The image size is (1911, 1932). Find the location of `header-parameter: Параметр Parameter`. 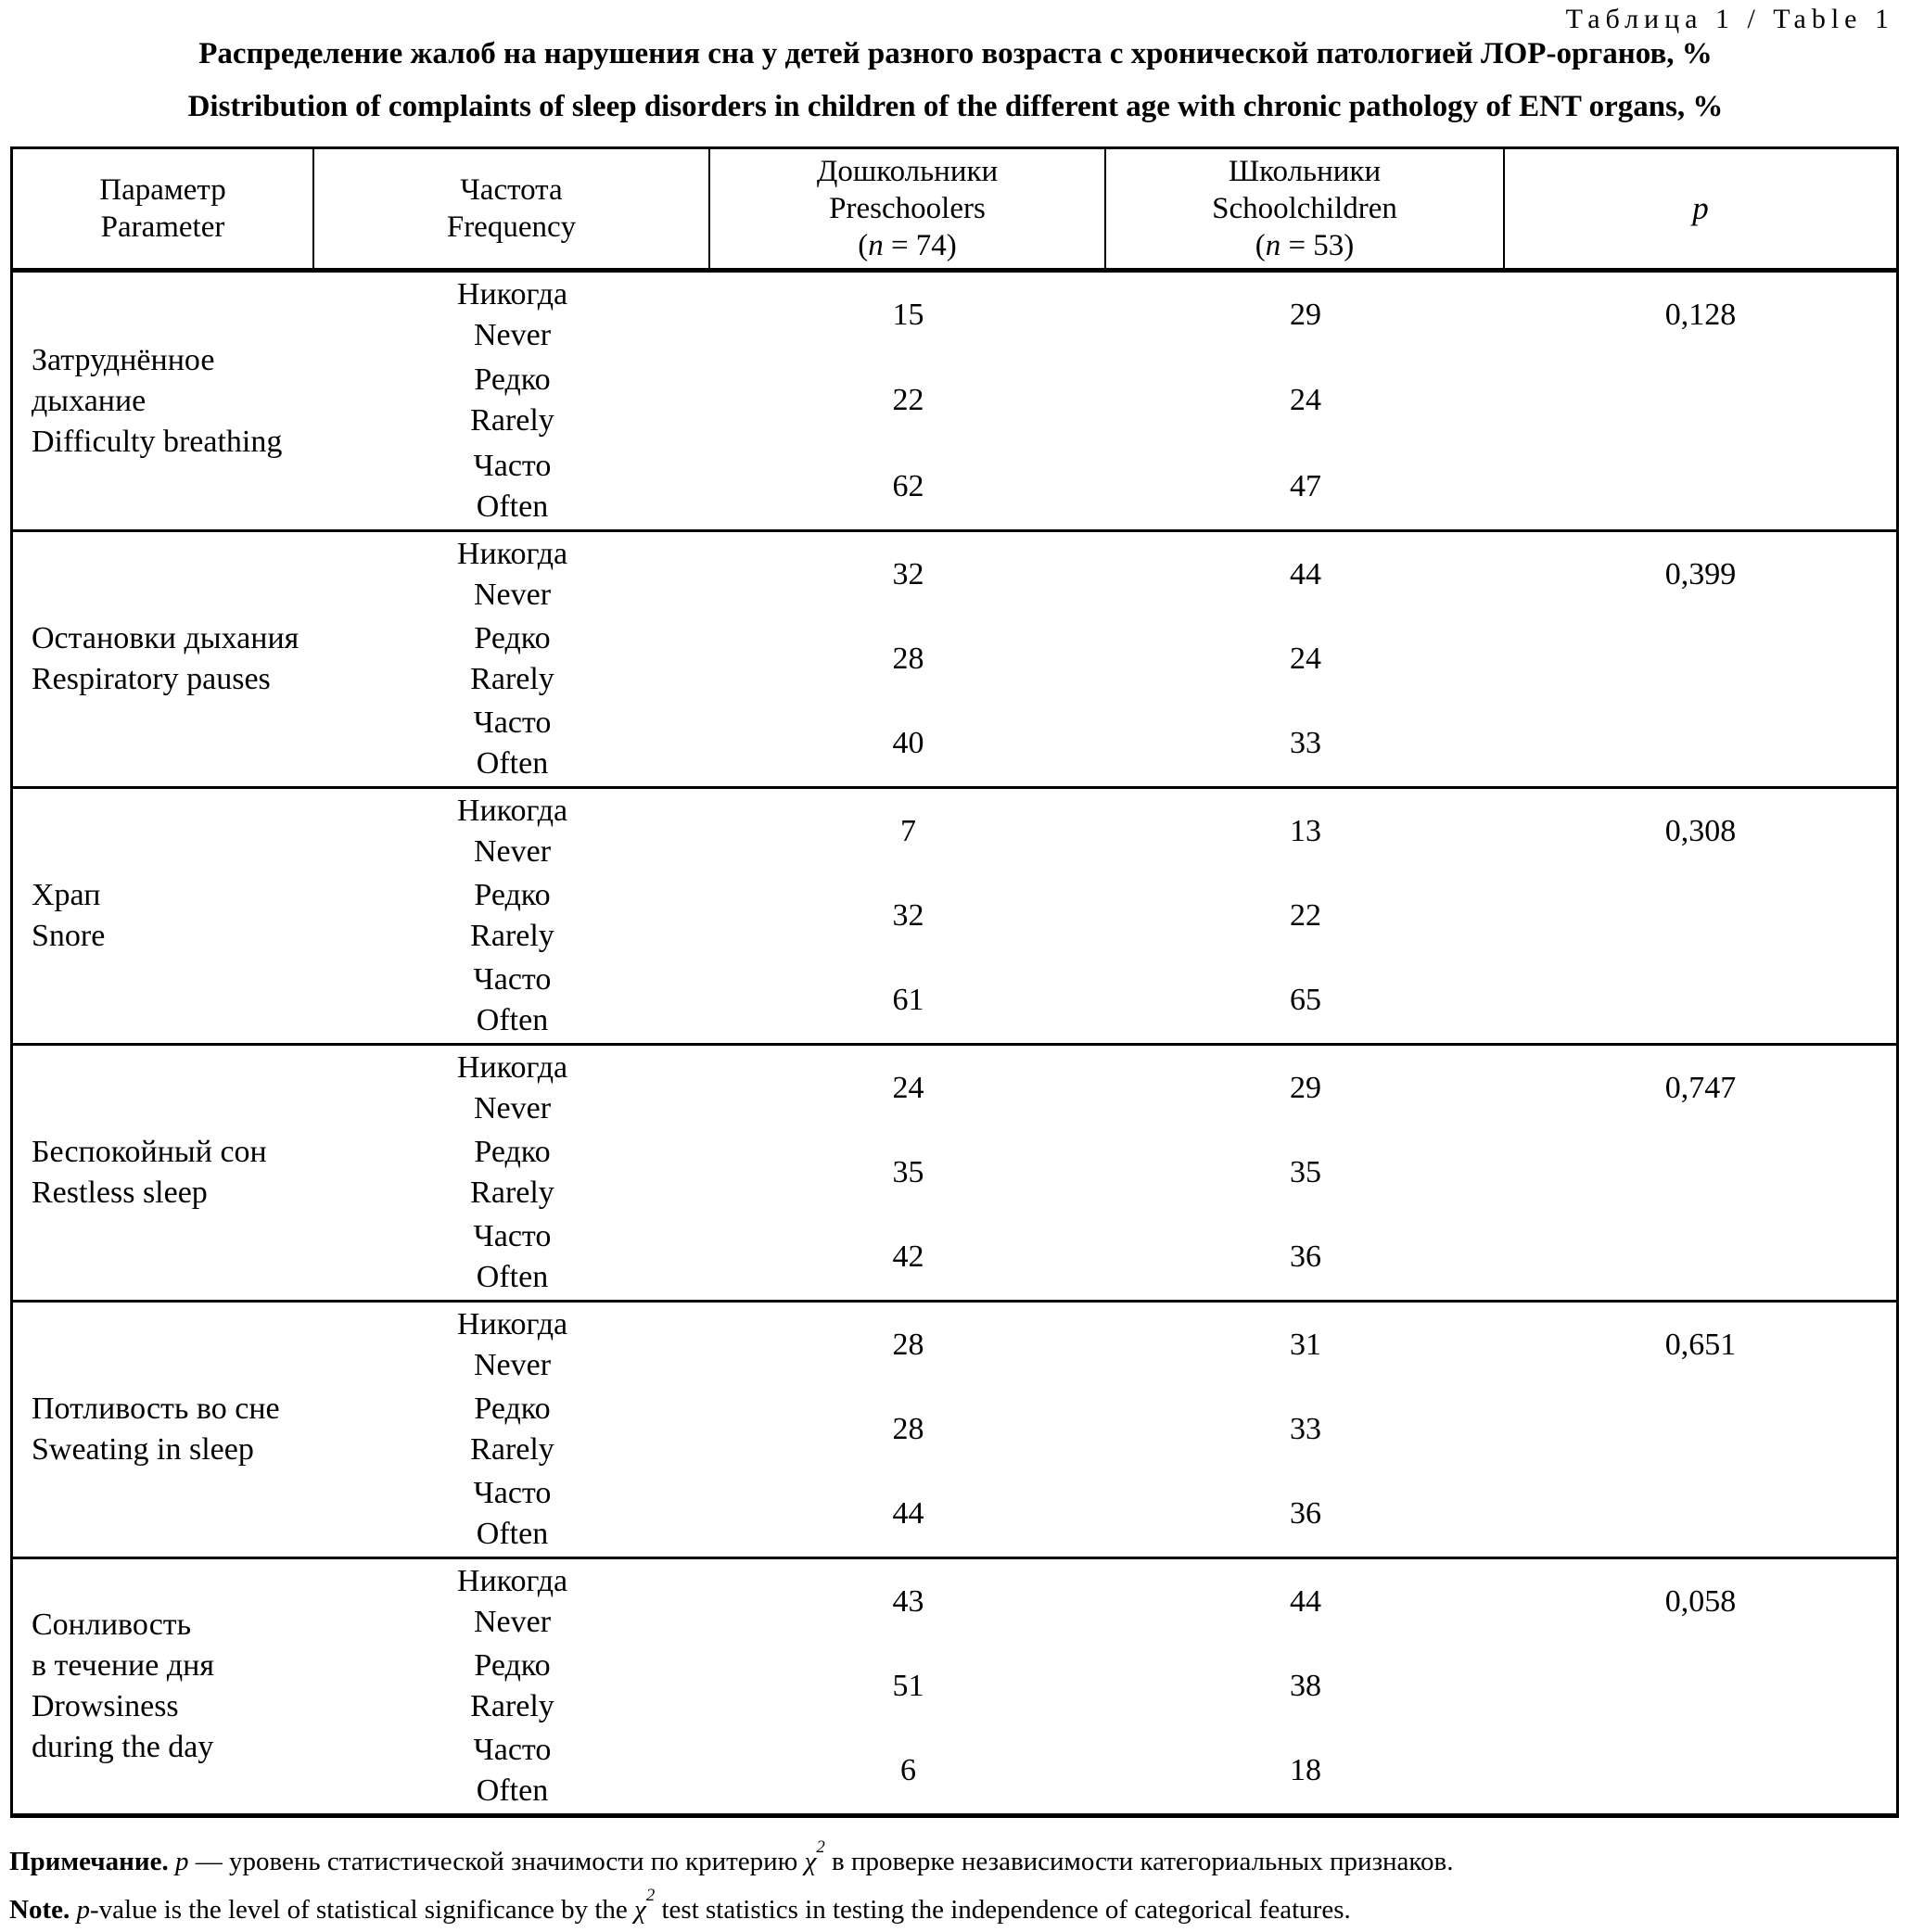

header-parameter: Параметр Parameter is located at coordinates (163, 208).